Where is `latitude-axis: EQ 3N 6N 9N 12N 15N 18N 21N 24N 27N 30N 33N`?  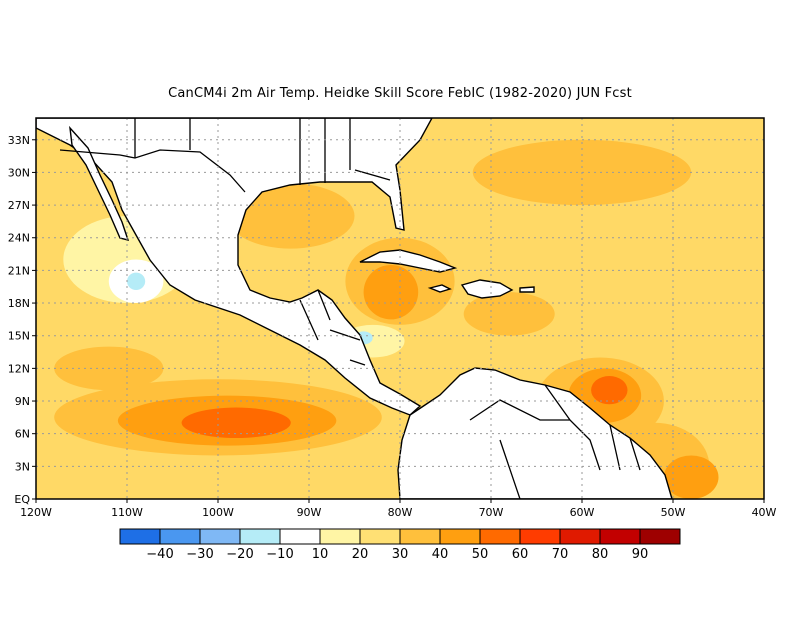 latitude-axis: EQ 3N 6N 9N 12N 15N 18N 21N 24N 27N 30N 33N is located at coordinates (22, 320).